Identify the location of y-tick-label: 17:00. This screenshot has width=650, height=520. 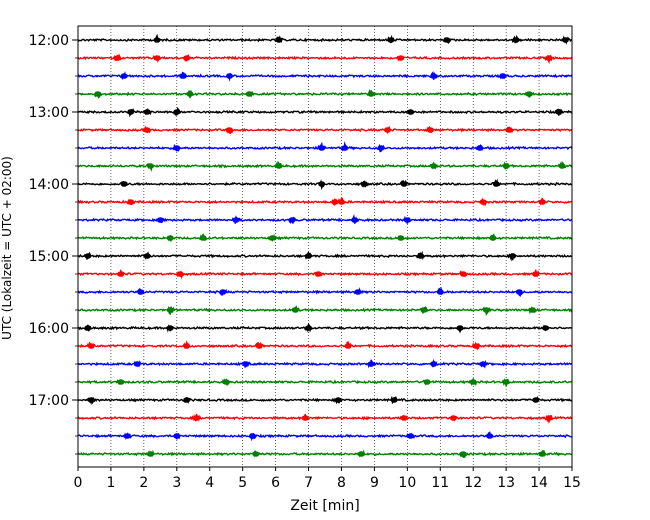
(49, 401).